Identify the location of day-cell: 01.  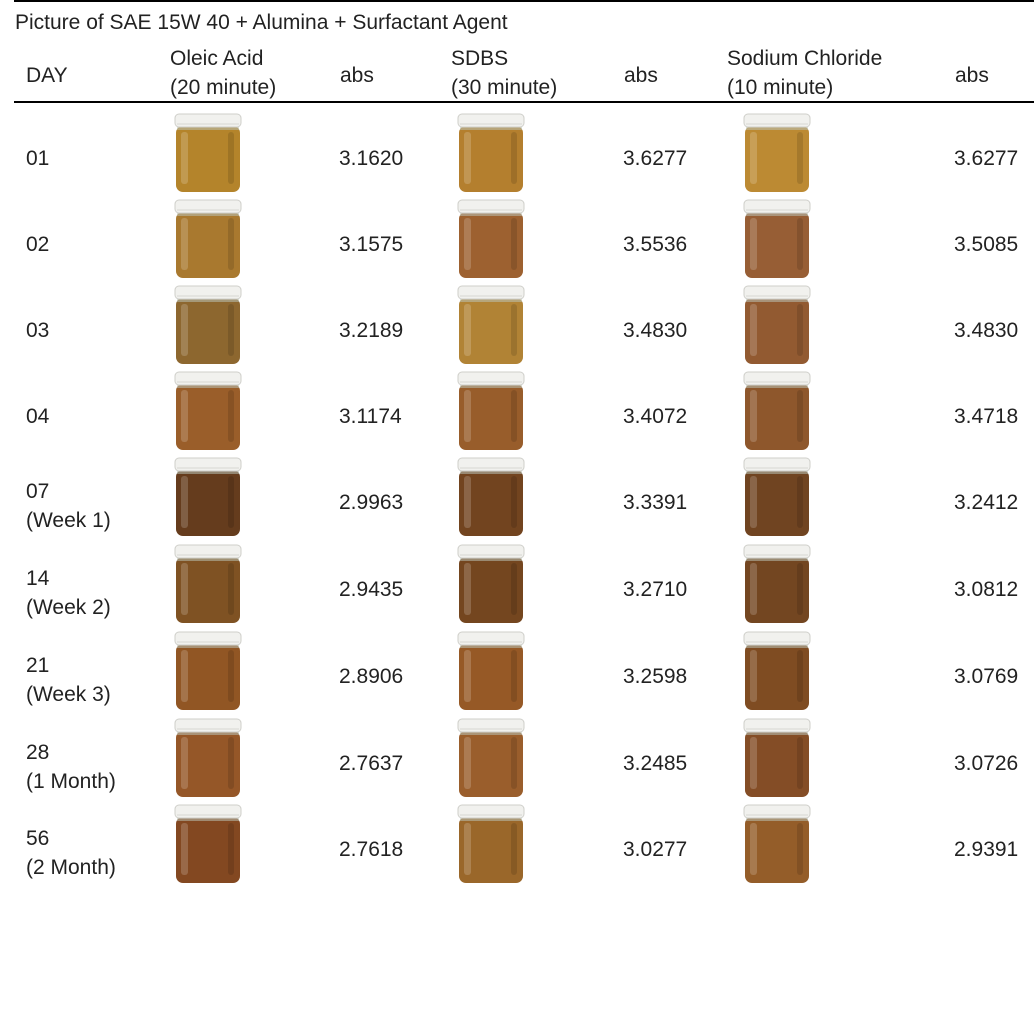
(37, 158).